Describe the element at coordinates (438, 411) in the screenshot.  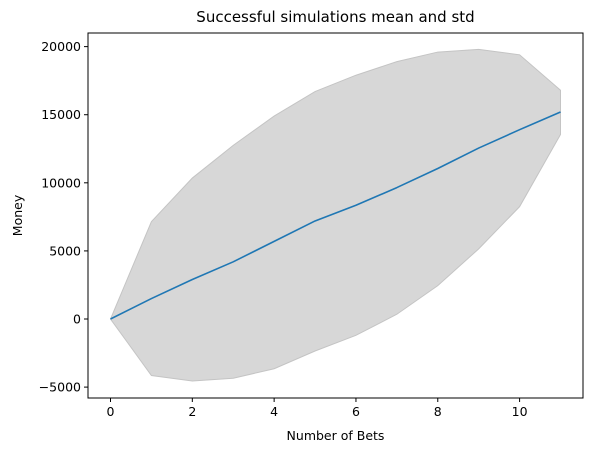
I see `x-tick-label: 8` at that location.